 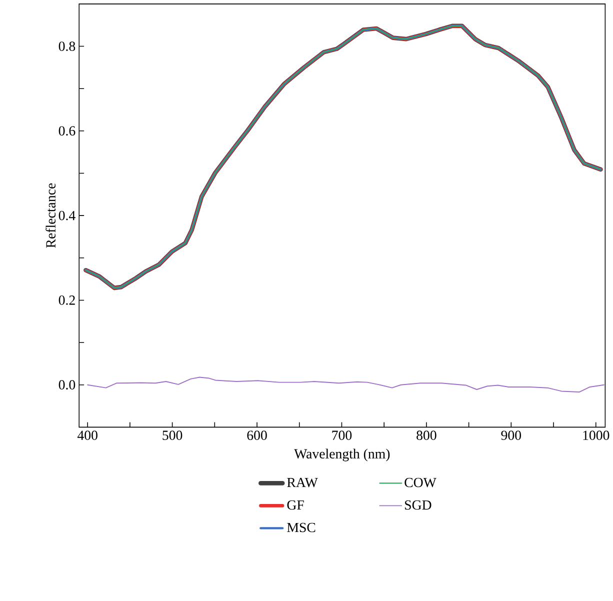 What do you see at coordinates (342, 455) in the screenshot?
I see `x-axis-title: Wavelength (nm)` at bounding box center [342, 455].